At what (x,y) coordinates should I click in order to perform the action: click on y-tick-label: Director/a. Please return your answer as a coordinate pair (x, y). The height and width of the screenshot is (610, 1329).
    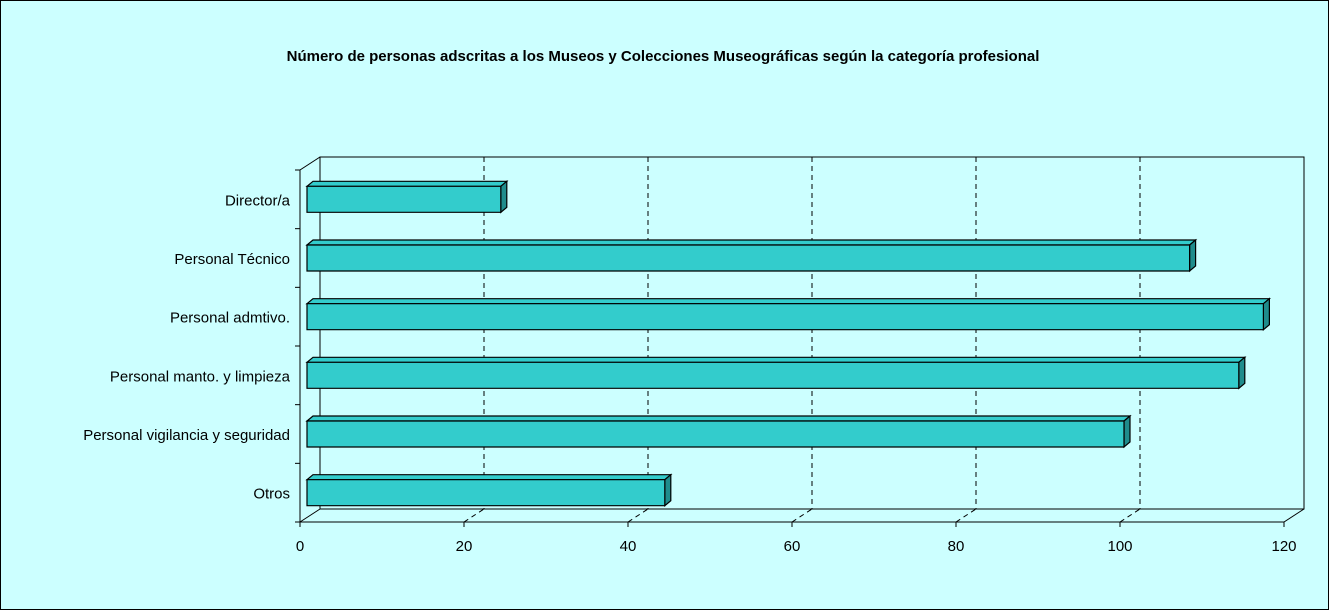
    Looking at the image, I should click on (258, 200).